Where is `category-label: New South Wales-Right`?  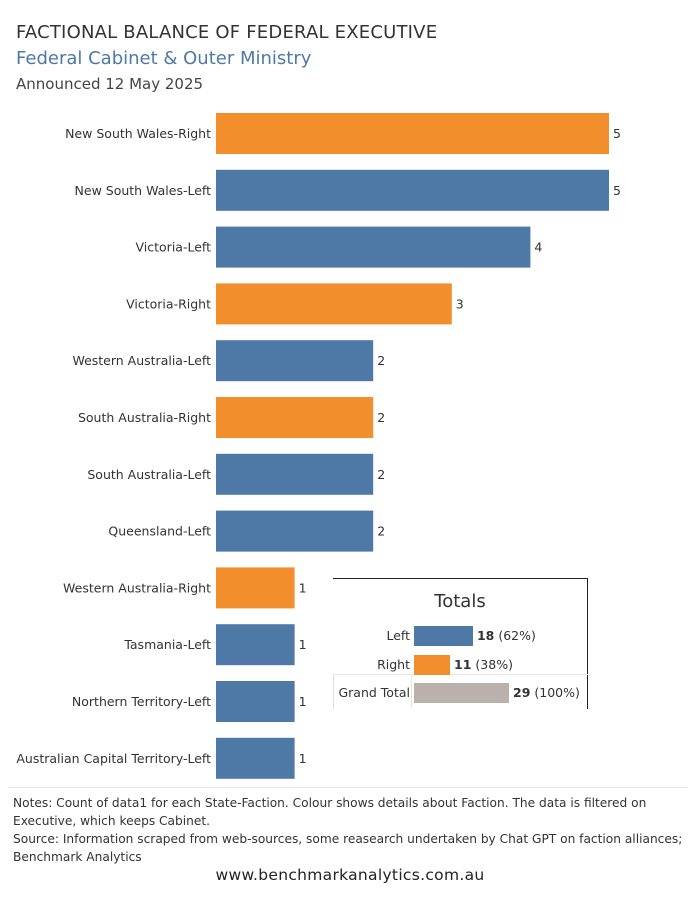
category-label: New South Wales-Right is located at coordinates (138, 133).